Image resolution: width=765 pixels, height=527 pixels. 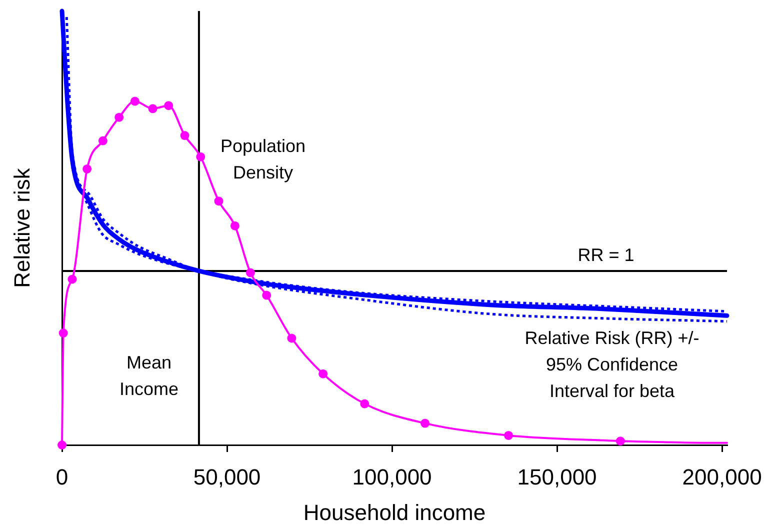 What do you see at coordinates (148, 375) in the screenshot?
I see `ref-line-label: Mean Income` at bounding box center [148, 375].